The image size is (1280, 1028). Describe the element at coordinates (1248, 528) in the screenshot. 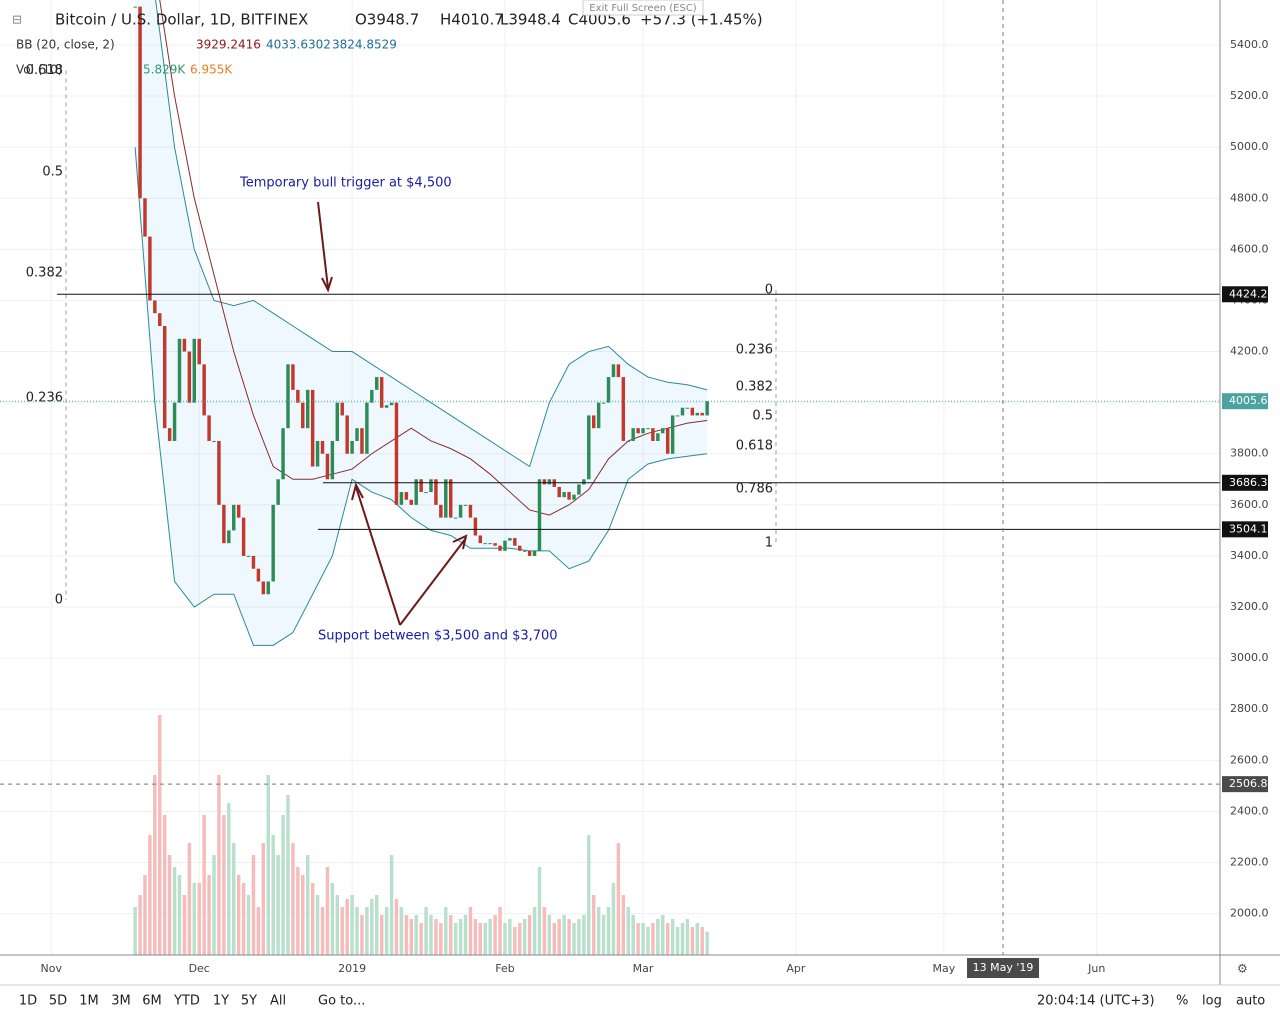

I see `price-label: 3504.1` at that location.